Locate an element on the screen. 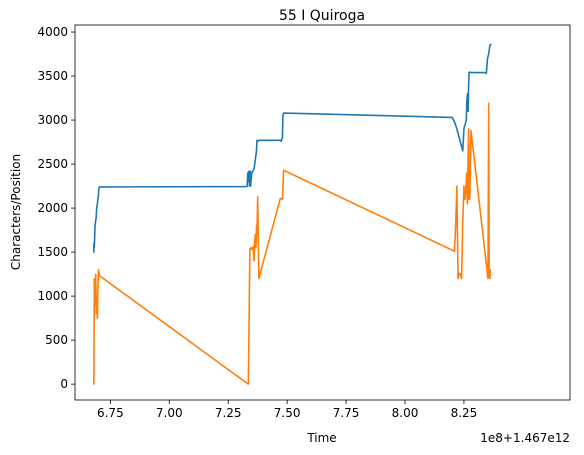 This screenshot has height=455, width=584. x-tick-label: 7.25 is located at coordinates (228, 413).